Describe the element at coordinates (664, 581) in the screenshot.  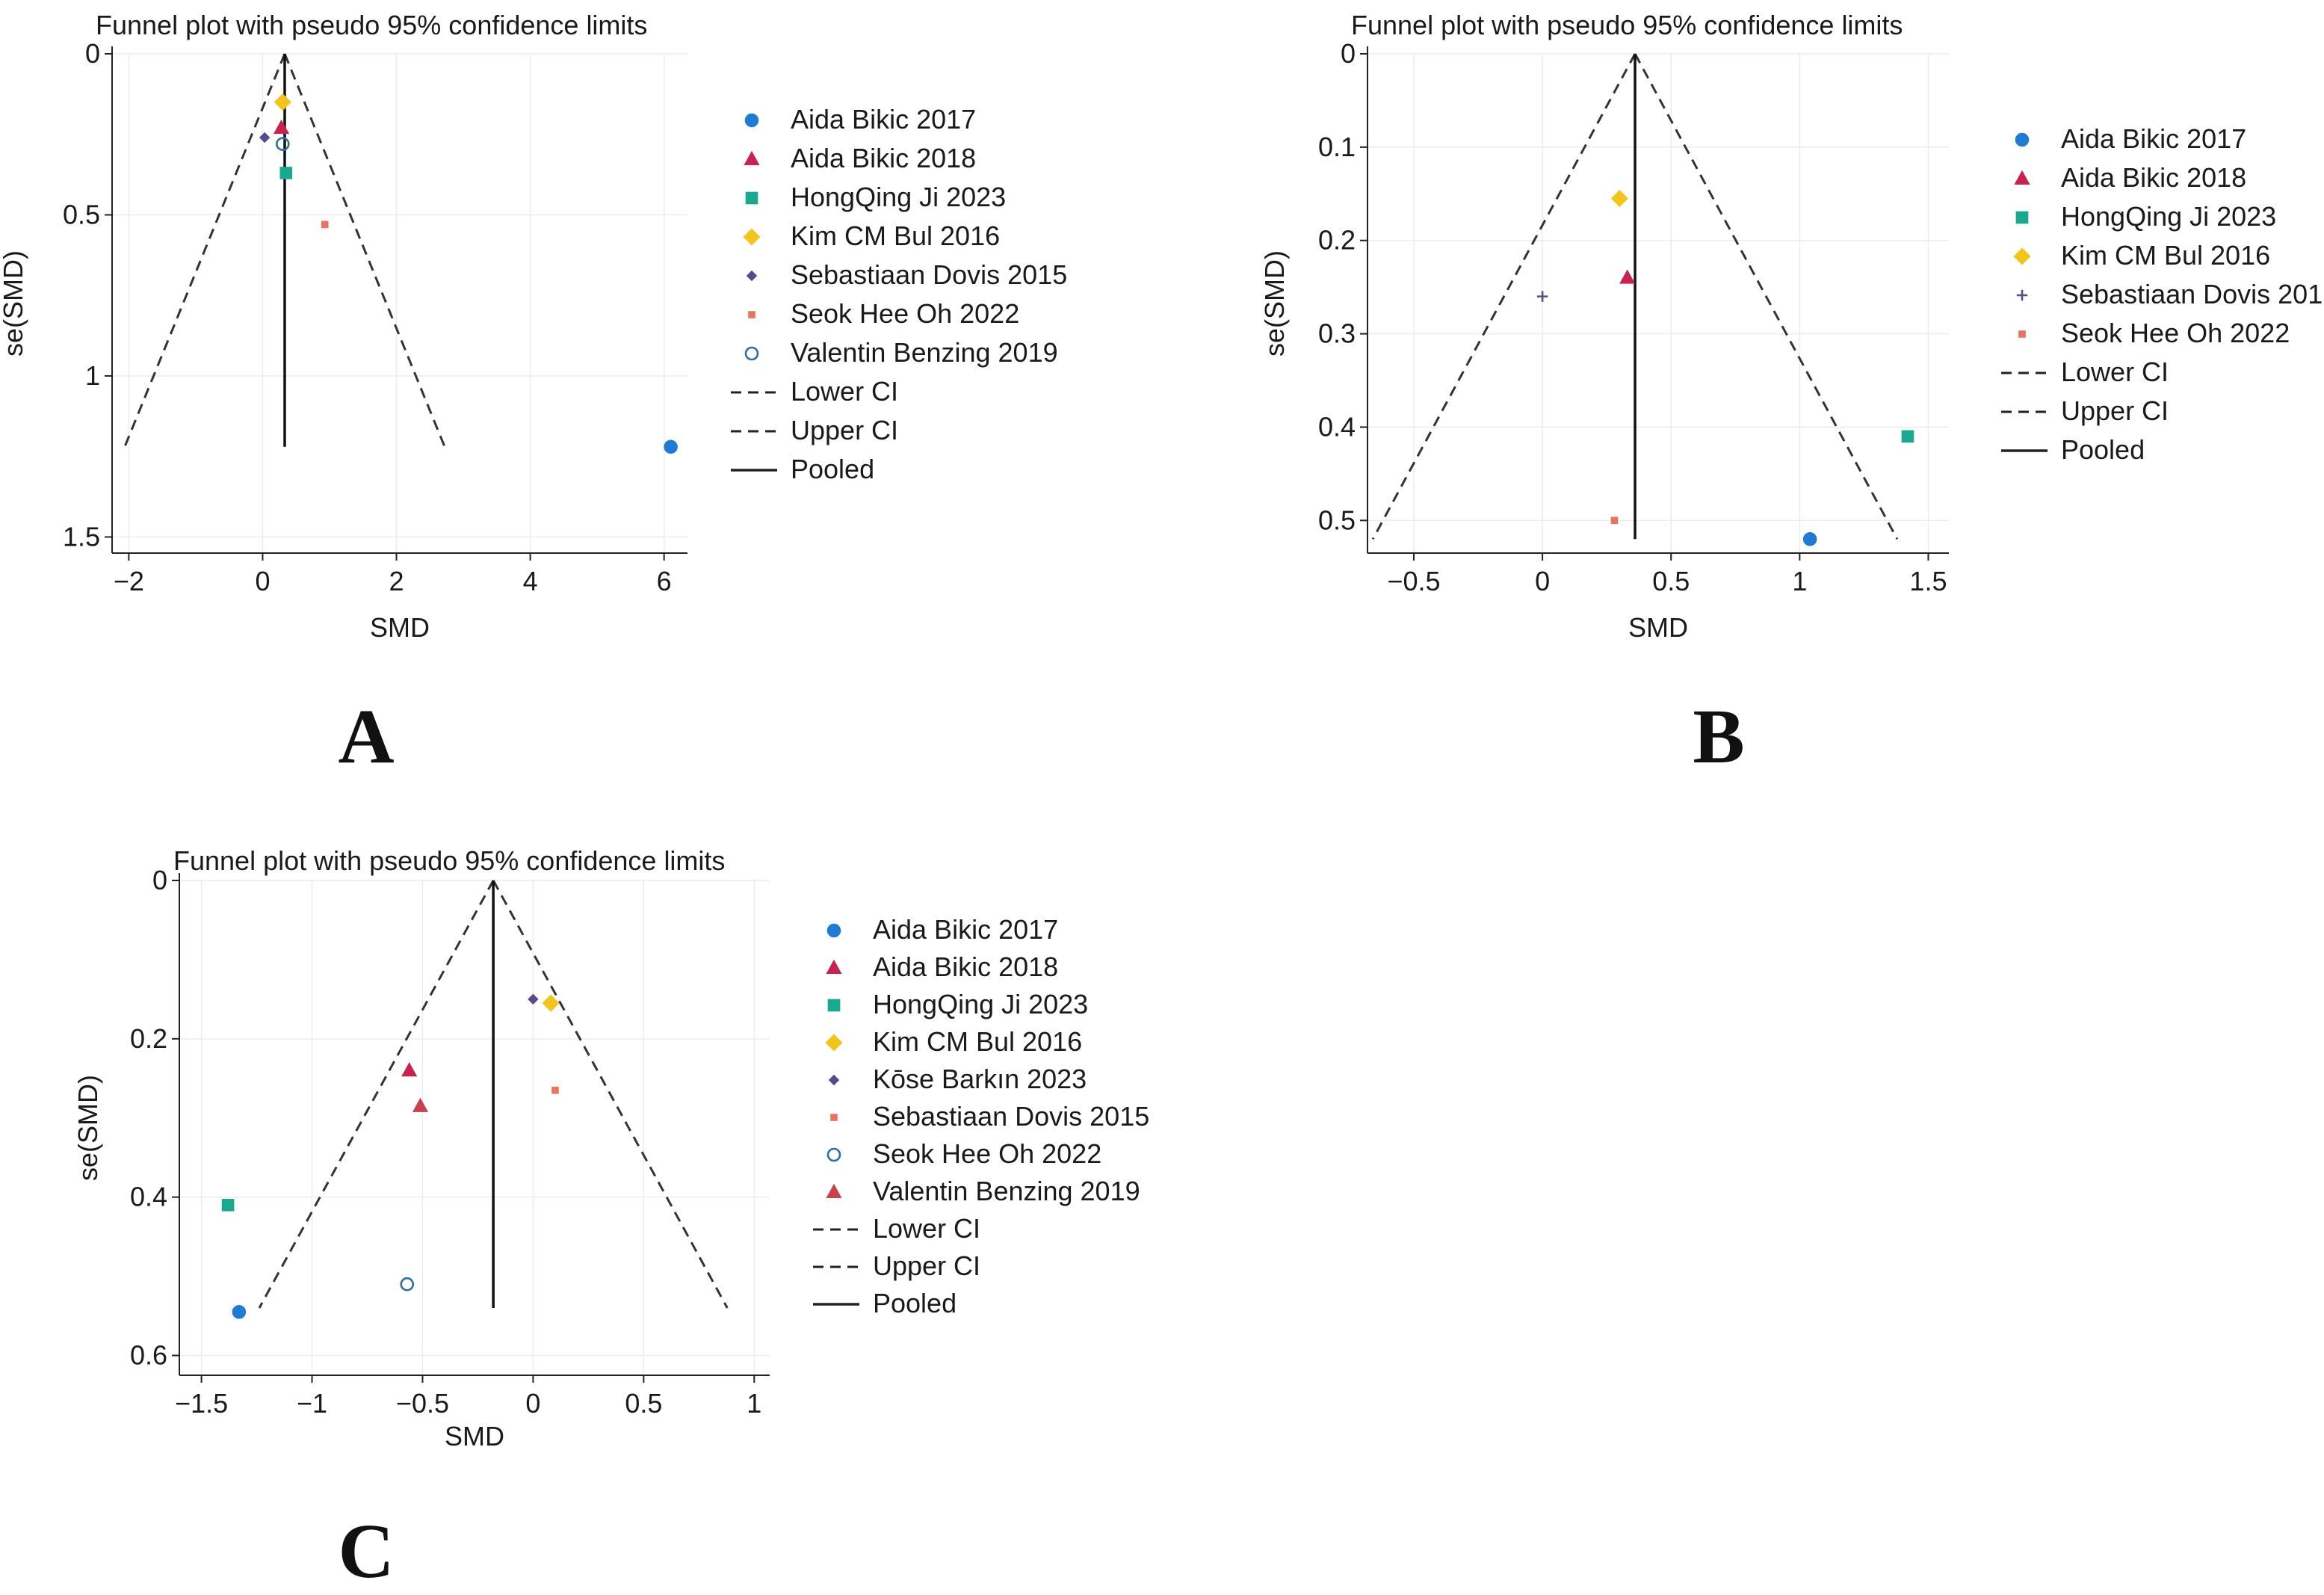
I see `x-tick-label: 6` at that location.